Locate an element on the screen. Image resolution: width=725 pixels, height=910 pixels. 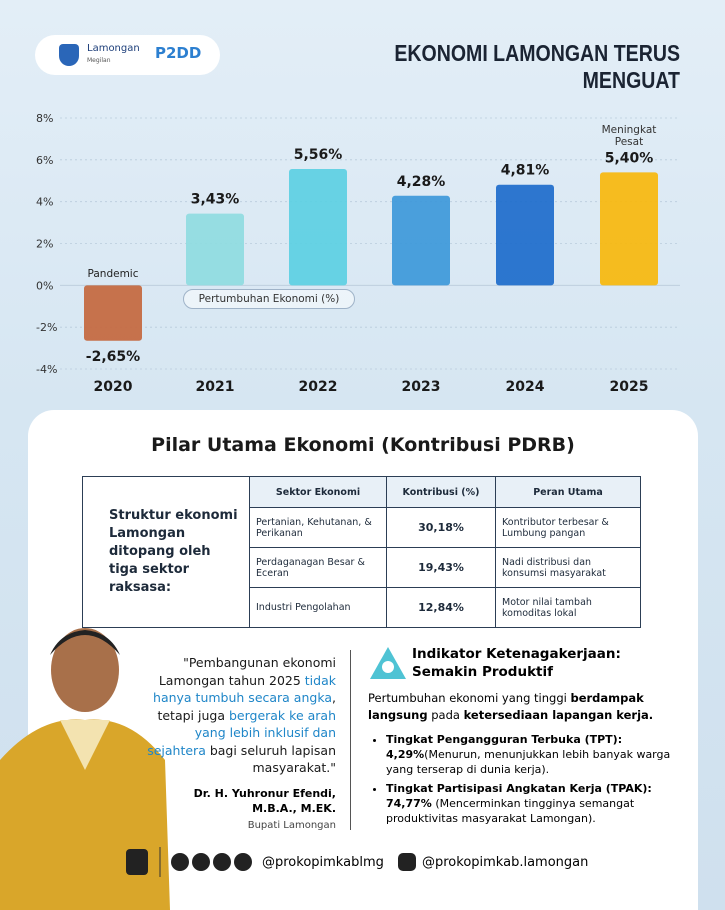
table-cell: Motor nilai tambah komoditas lokal is located at coordinates (568, 607).